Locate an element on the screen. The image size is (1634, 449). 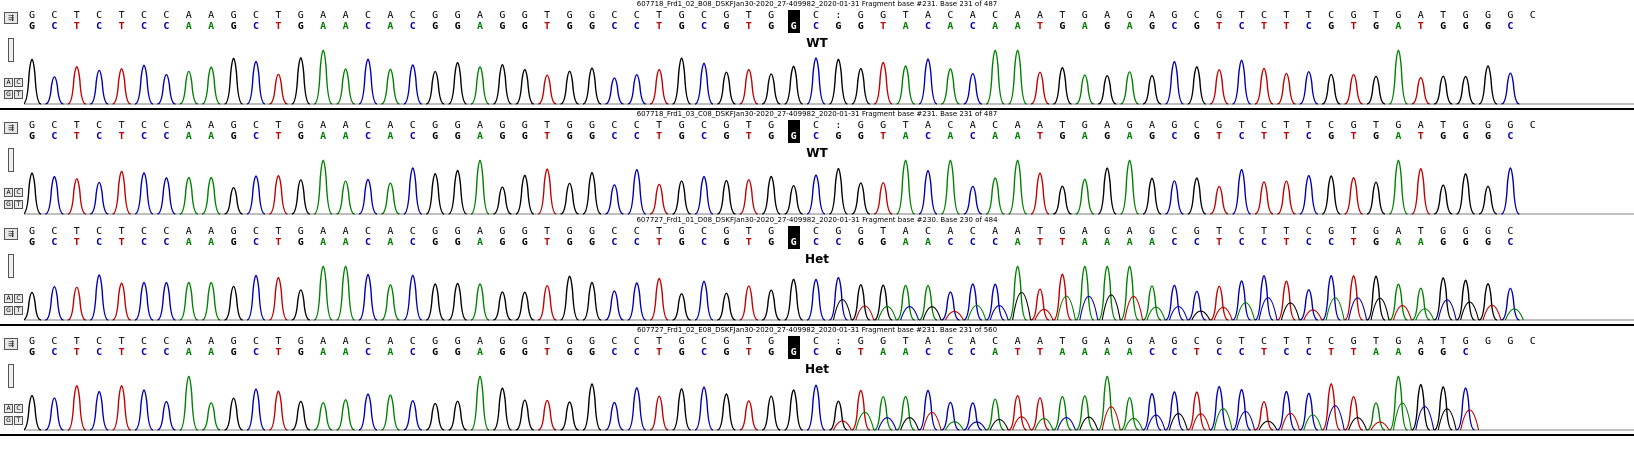
genotype-label: Het is located at coordinates (817, 369).